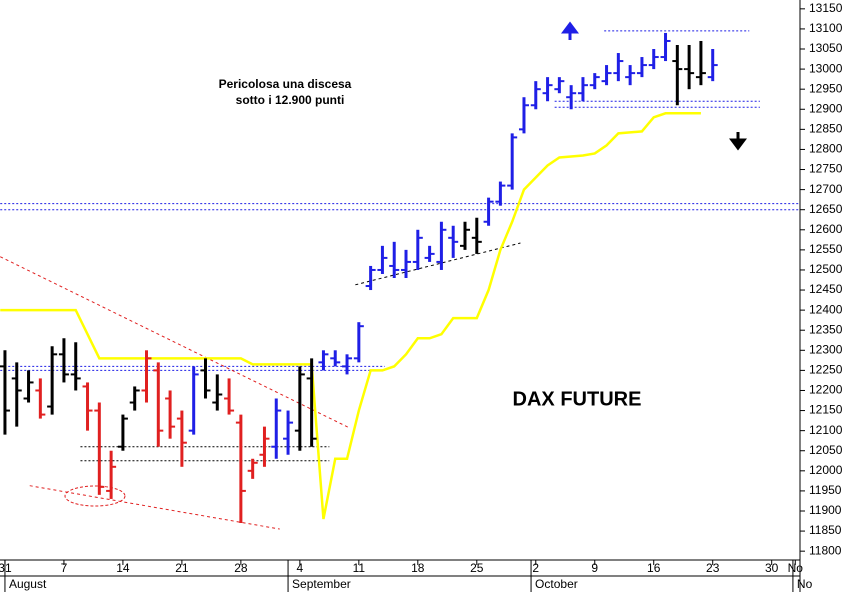 The width and height of the screenshot is (853, 592). I want to click on y-tick-label: 12950, so click(826, 88).